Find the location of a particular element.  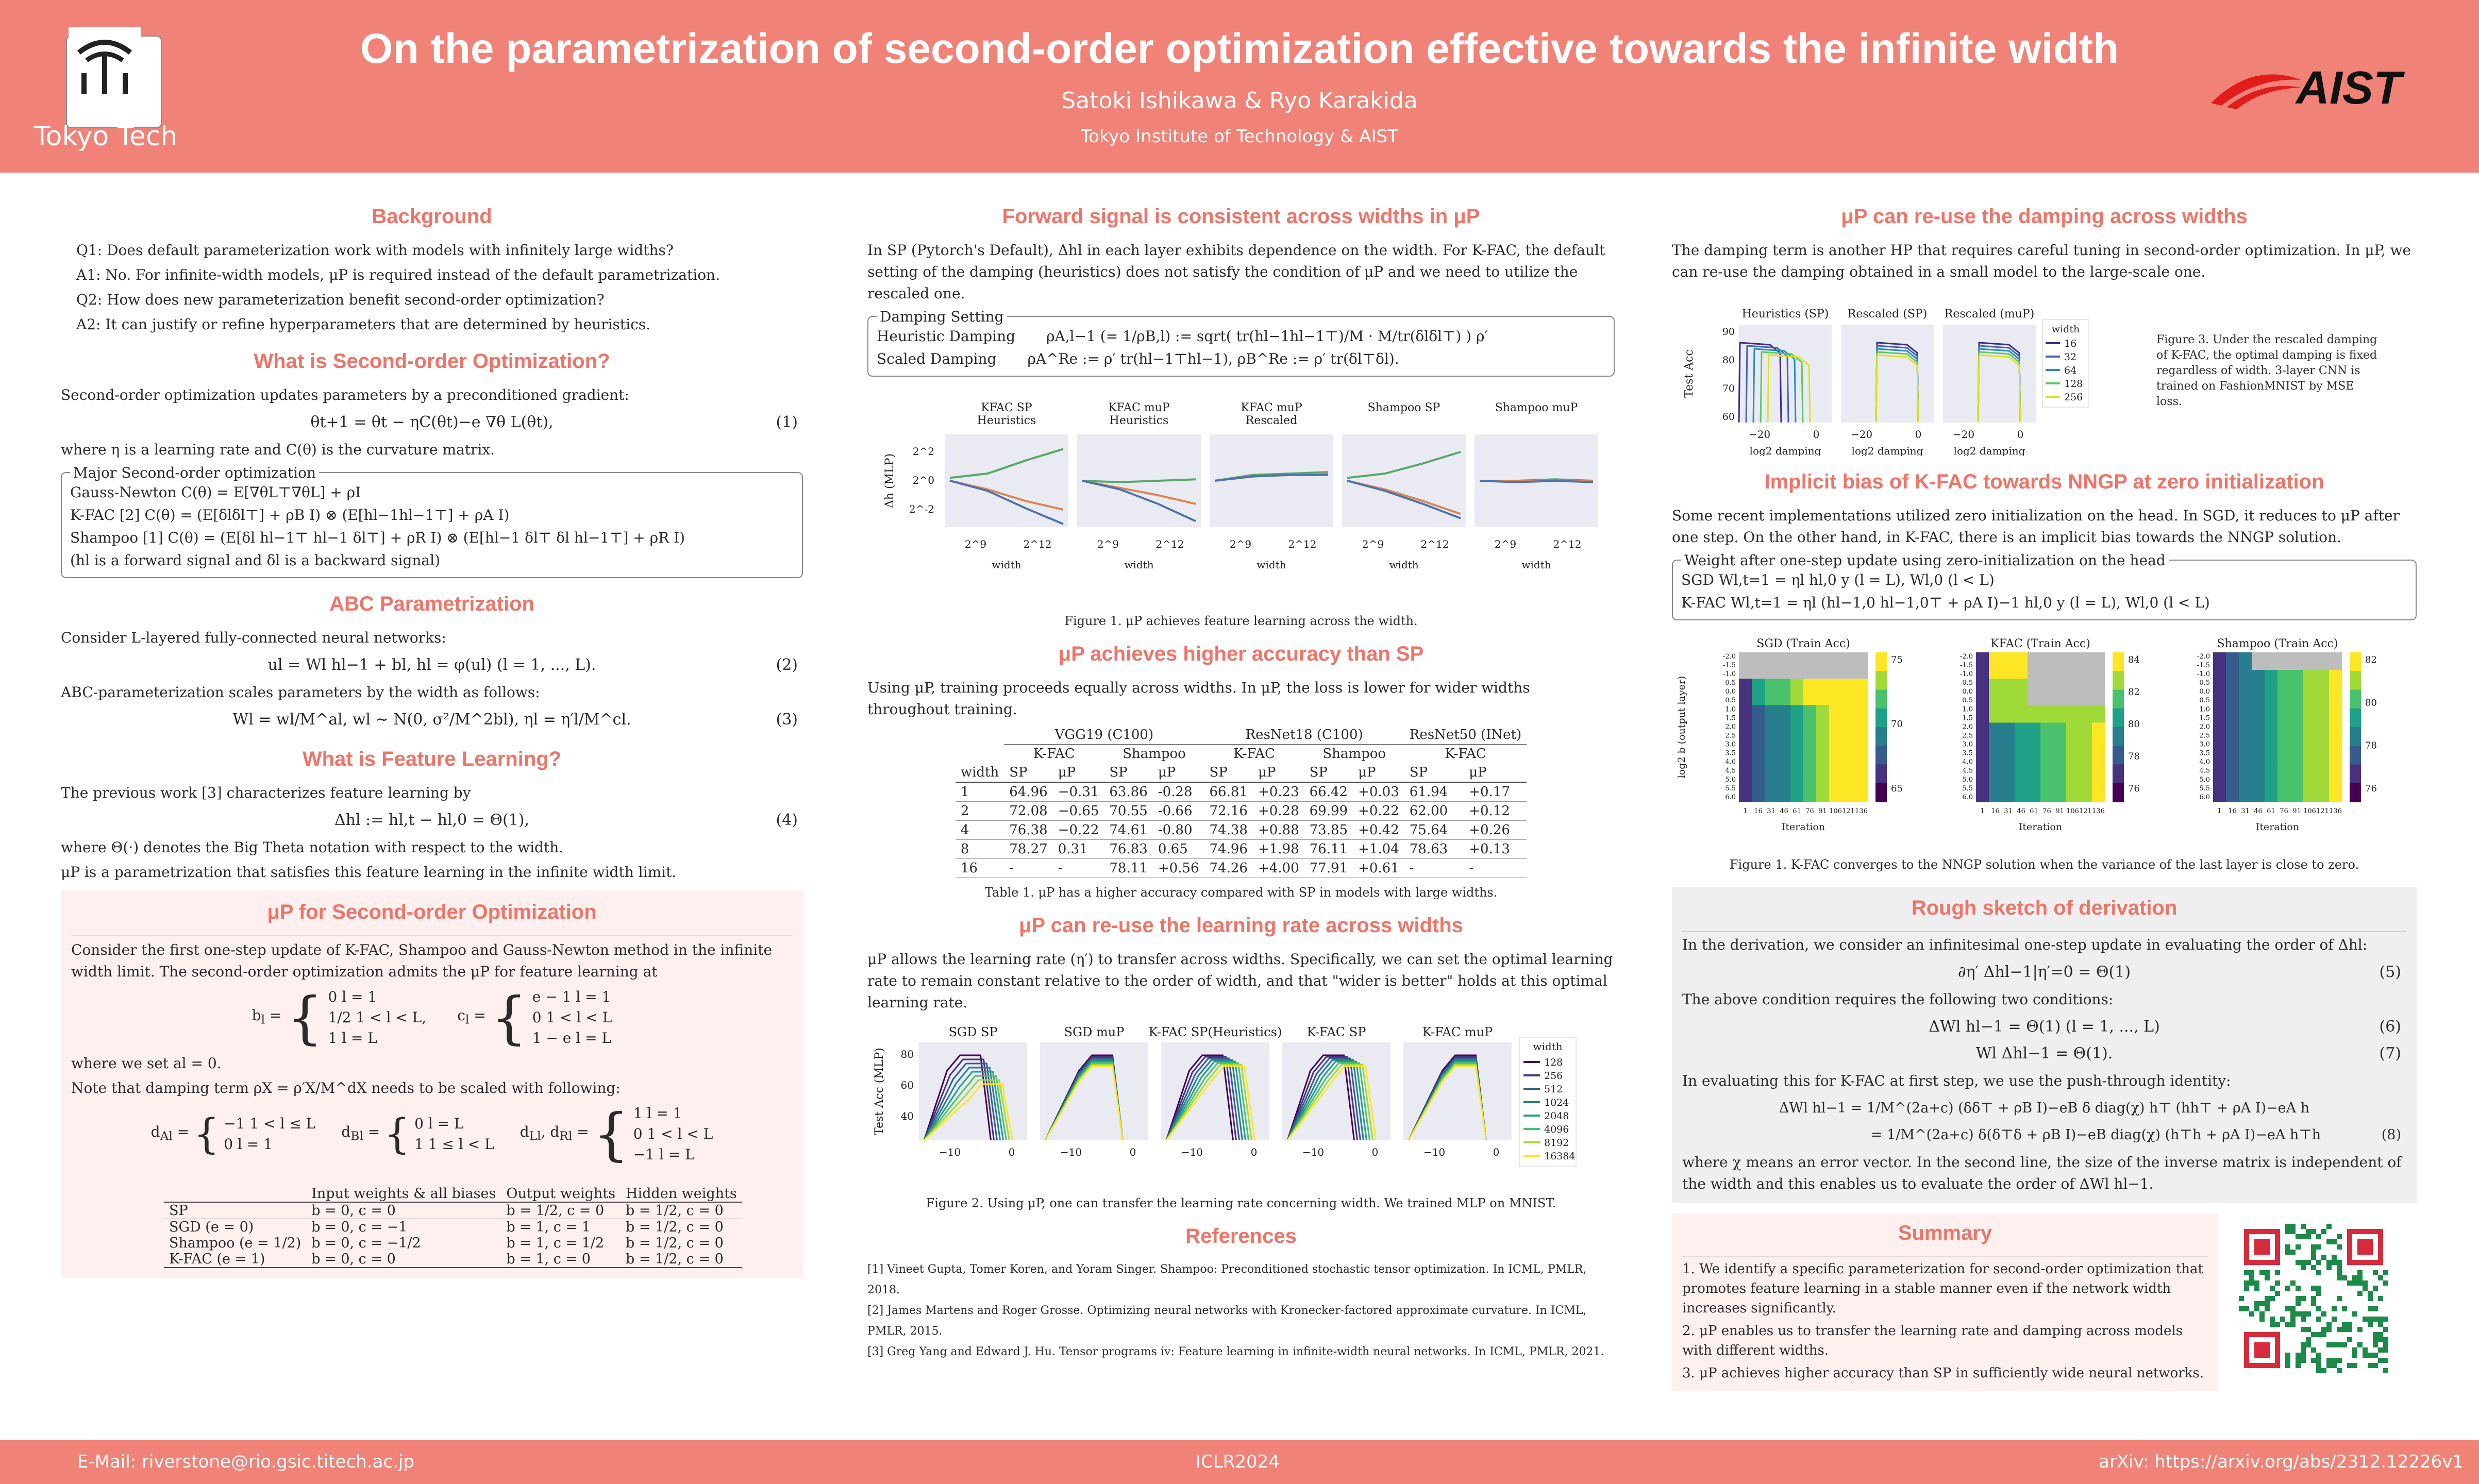

panel-title: Rescaled (muP) is located at coordinates (1989, 314).